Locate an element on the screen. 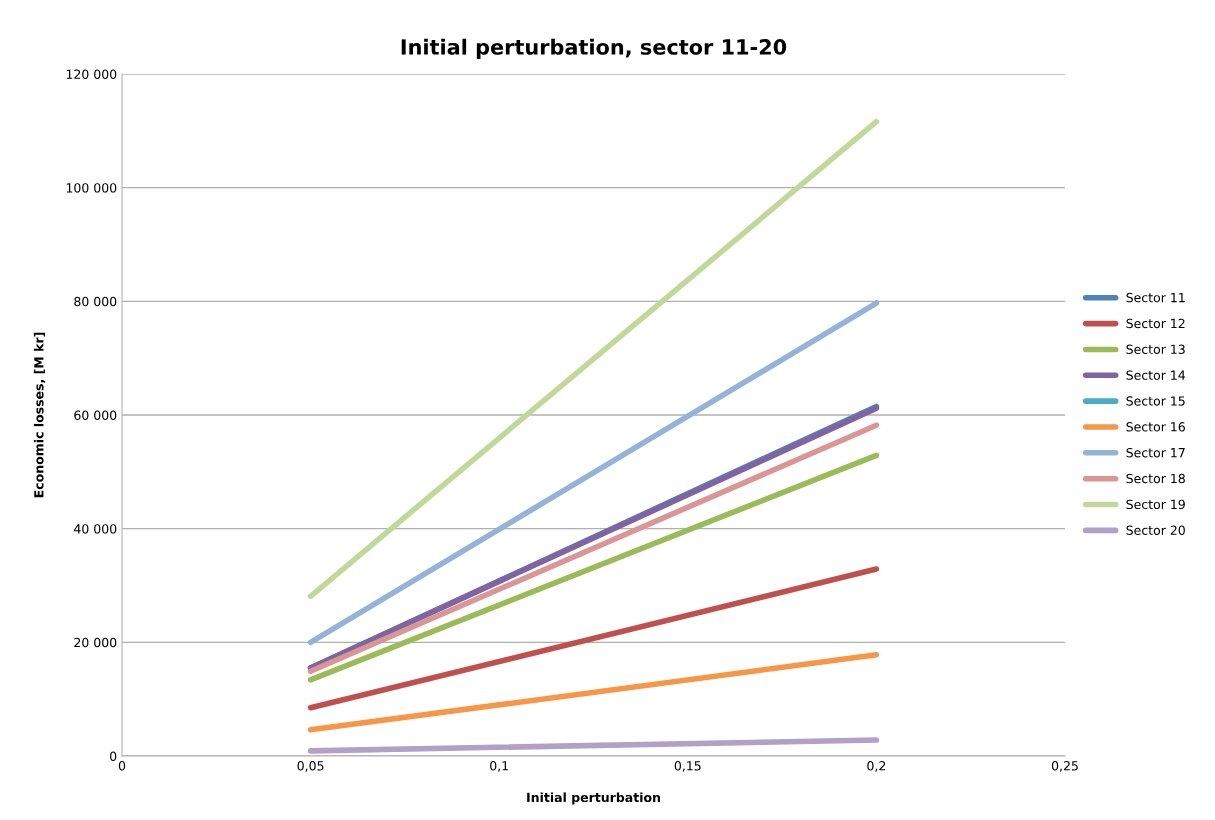 Image resolution: width=1215 pixels, height=820 pixels. x-tick-label: 0,1 is located at coordinates (499, 766).